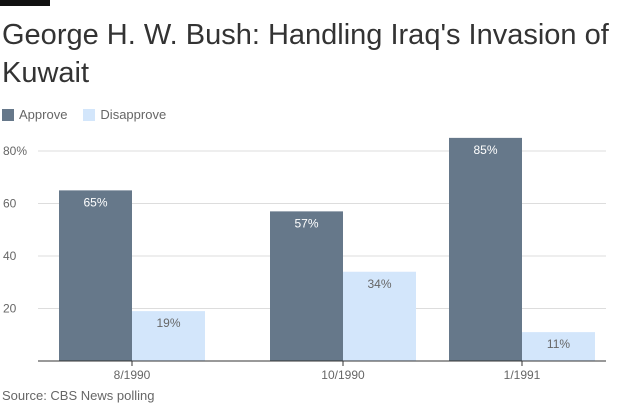 The width and height of the screenshot is (620, 413). I want to click on legend-swatch-disapprove, so click(89, 114).